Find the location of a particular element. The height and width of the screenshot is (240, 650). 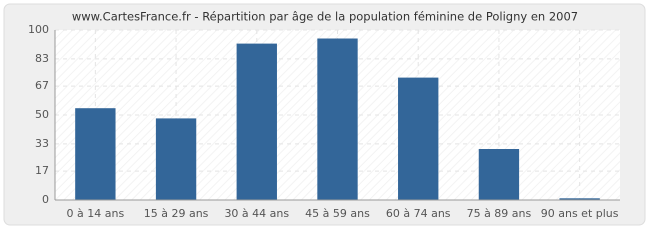

x-tick-label: 15 à 29 ans is located at coordinates (176, 213).